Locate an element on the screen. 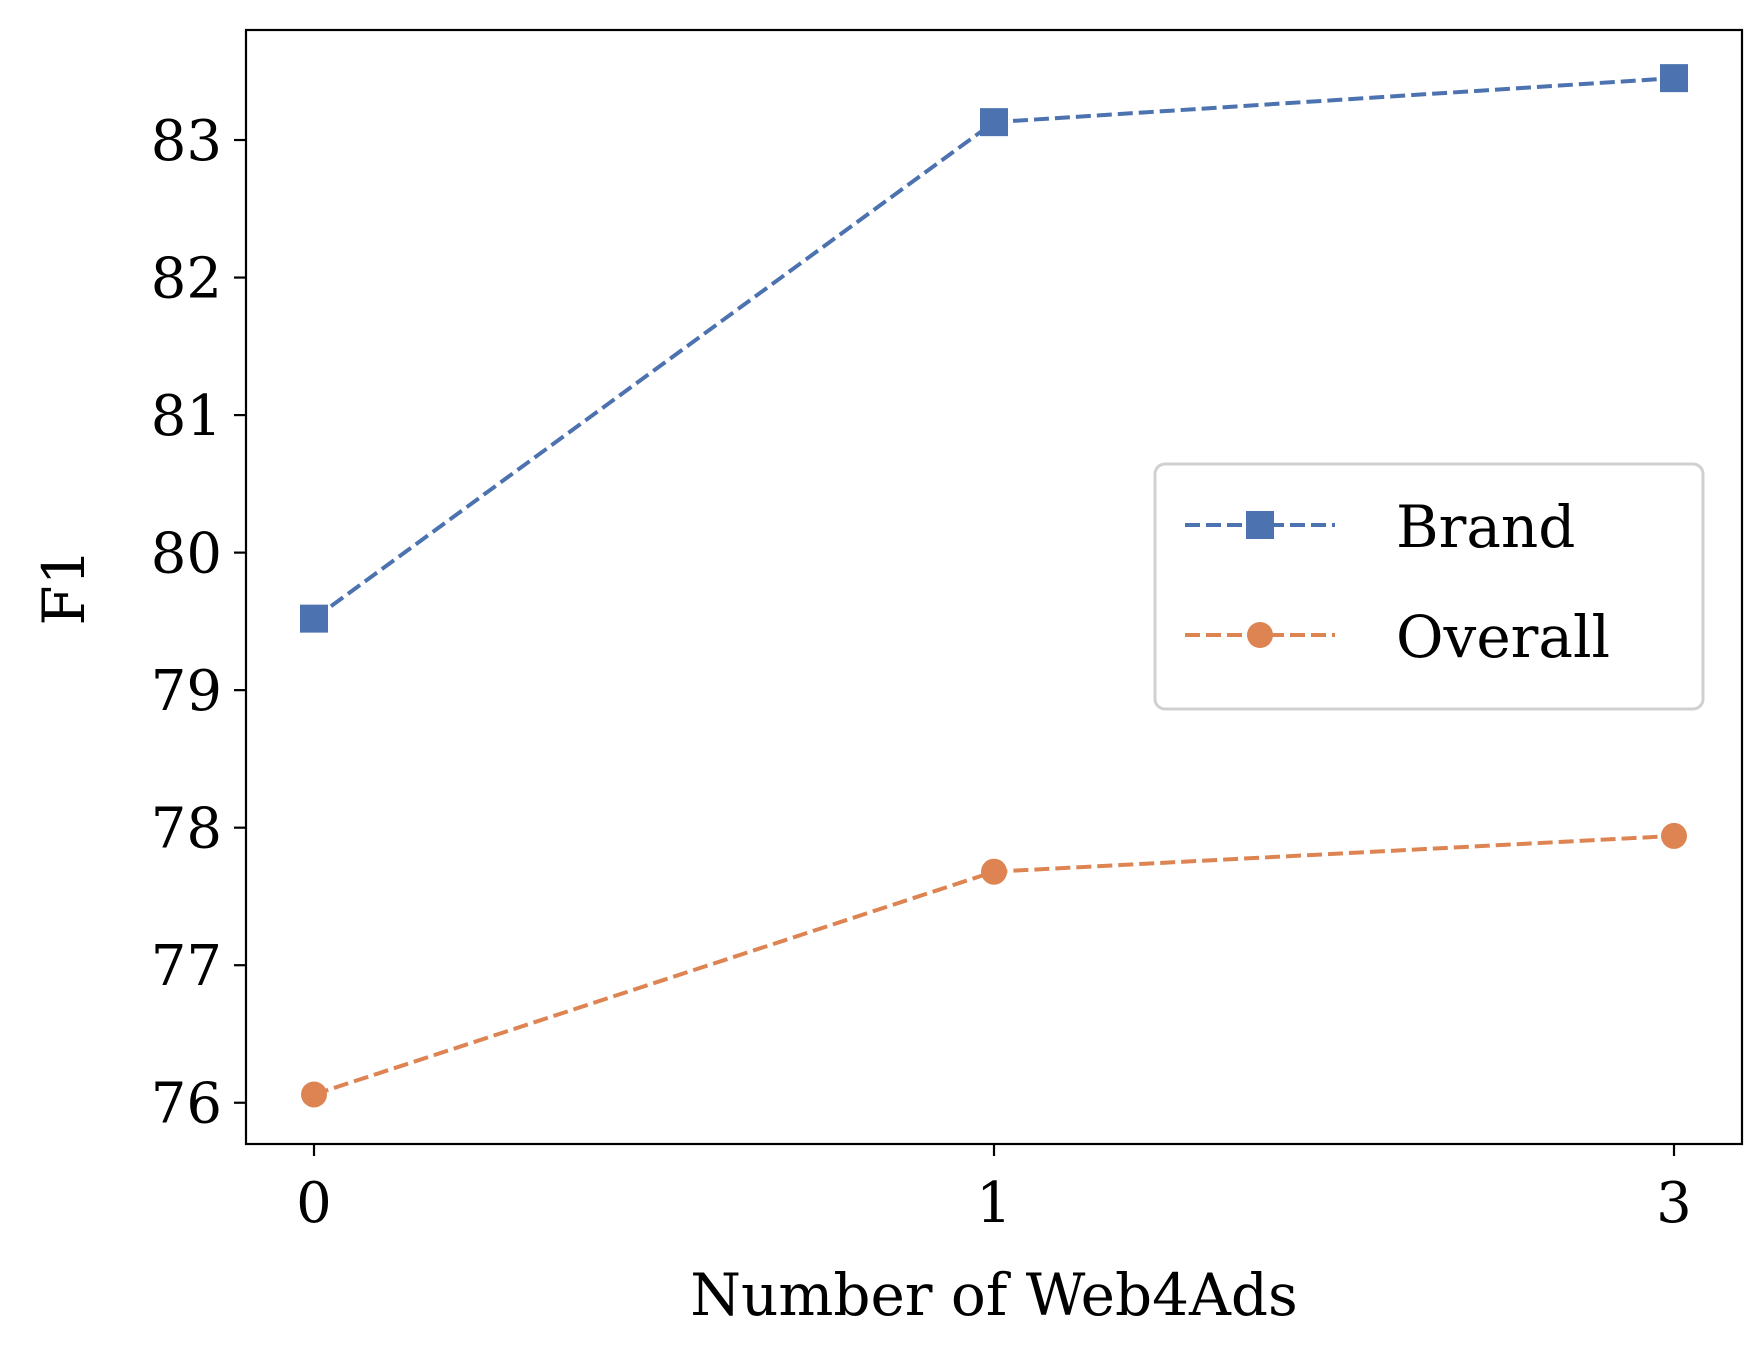 The height and width of the screenshot is (1360, 1762). y-tick-label: 80 is located at coordinates (186, 554).